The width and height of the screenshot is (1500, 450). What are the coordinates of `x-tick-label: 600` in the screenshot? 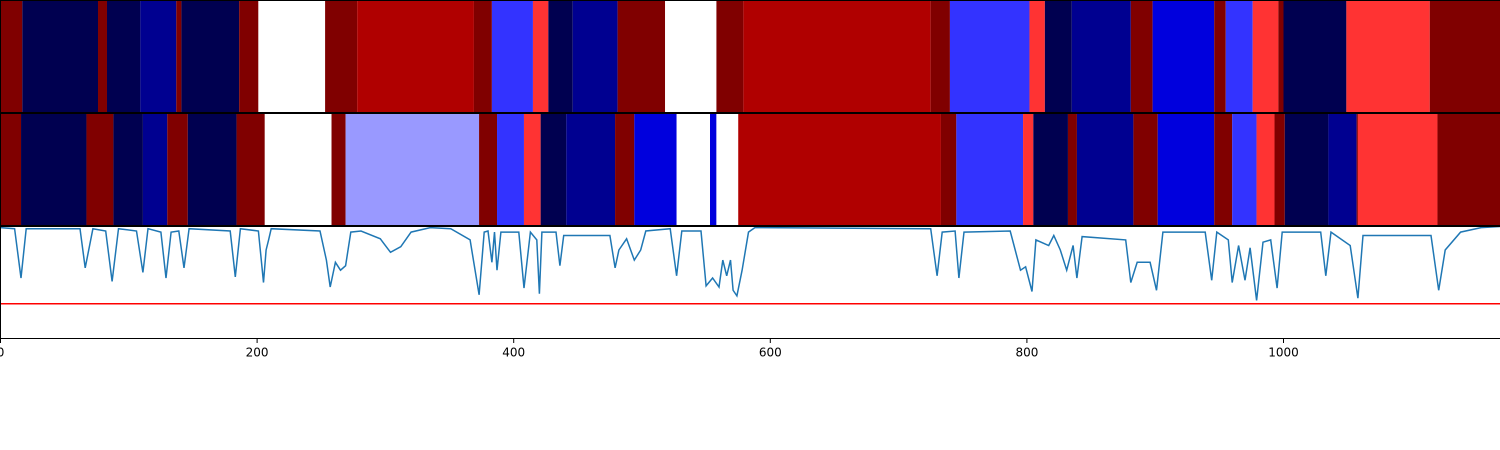 It's located at (770, 353).